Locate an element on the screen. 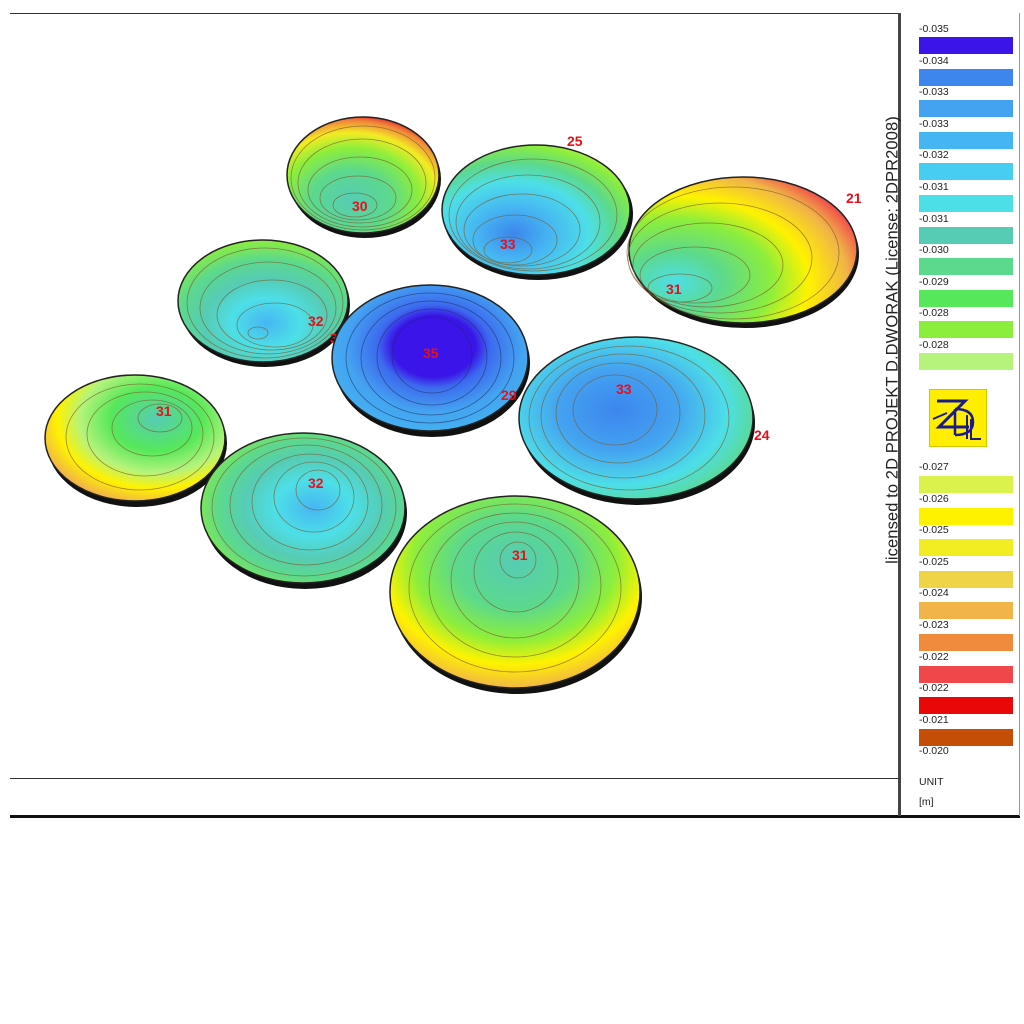 The image size is (1024, 1024). plate-center: 35 29 is located at coordinates (430, 360).